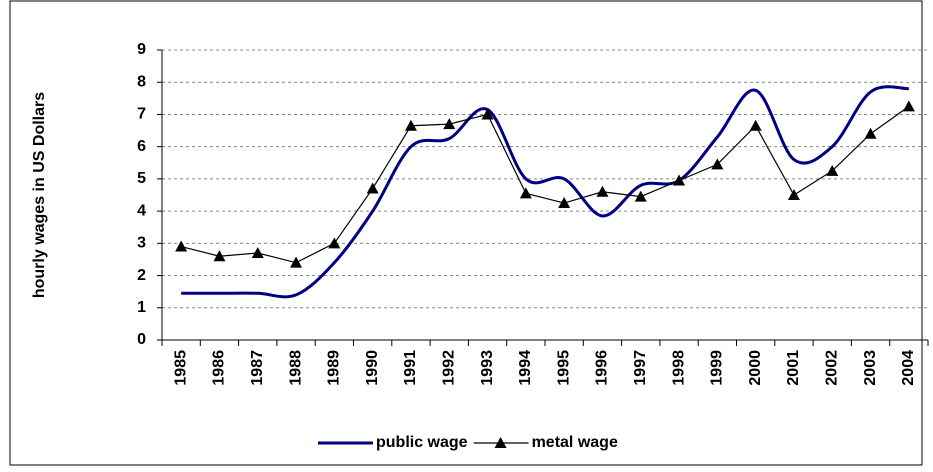 Image resolution: width=933 pixels, height=472 pixels. I want to click on x-tick-label: 1988, so click(295, 368).